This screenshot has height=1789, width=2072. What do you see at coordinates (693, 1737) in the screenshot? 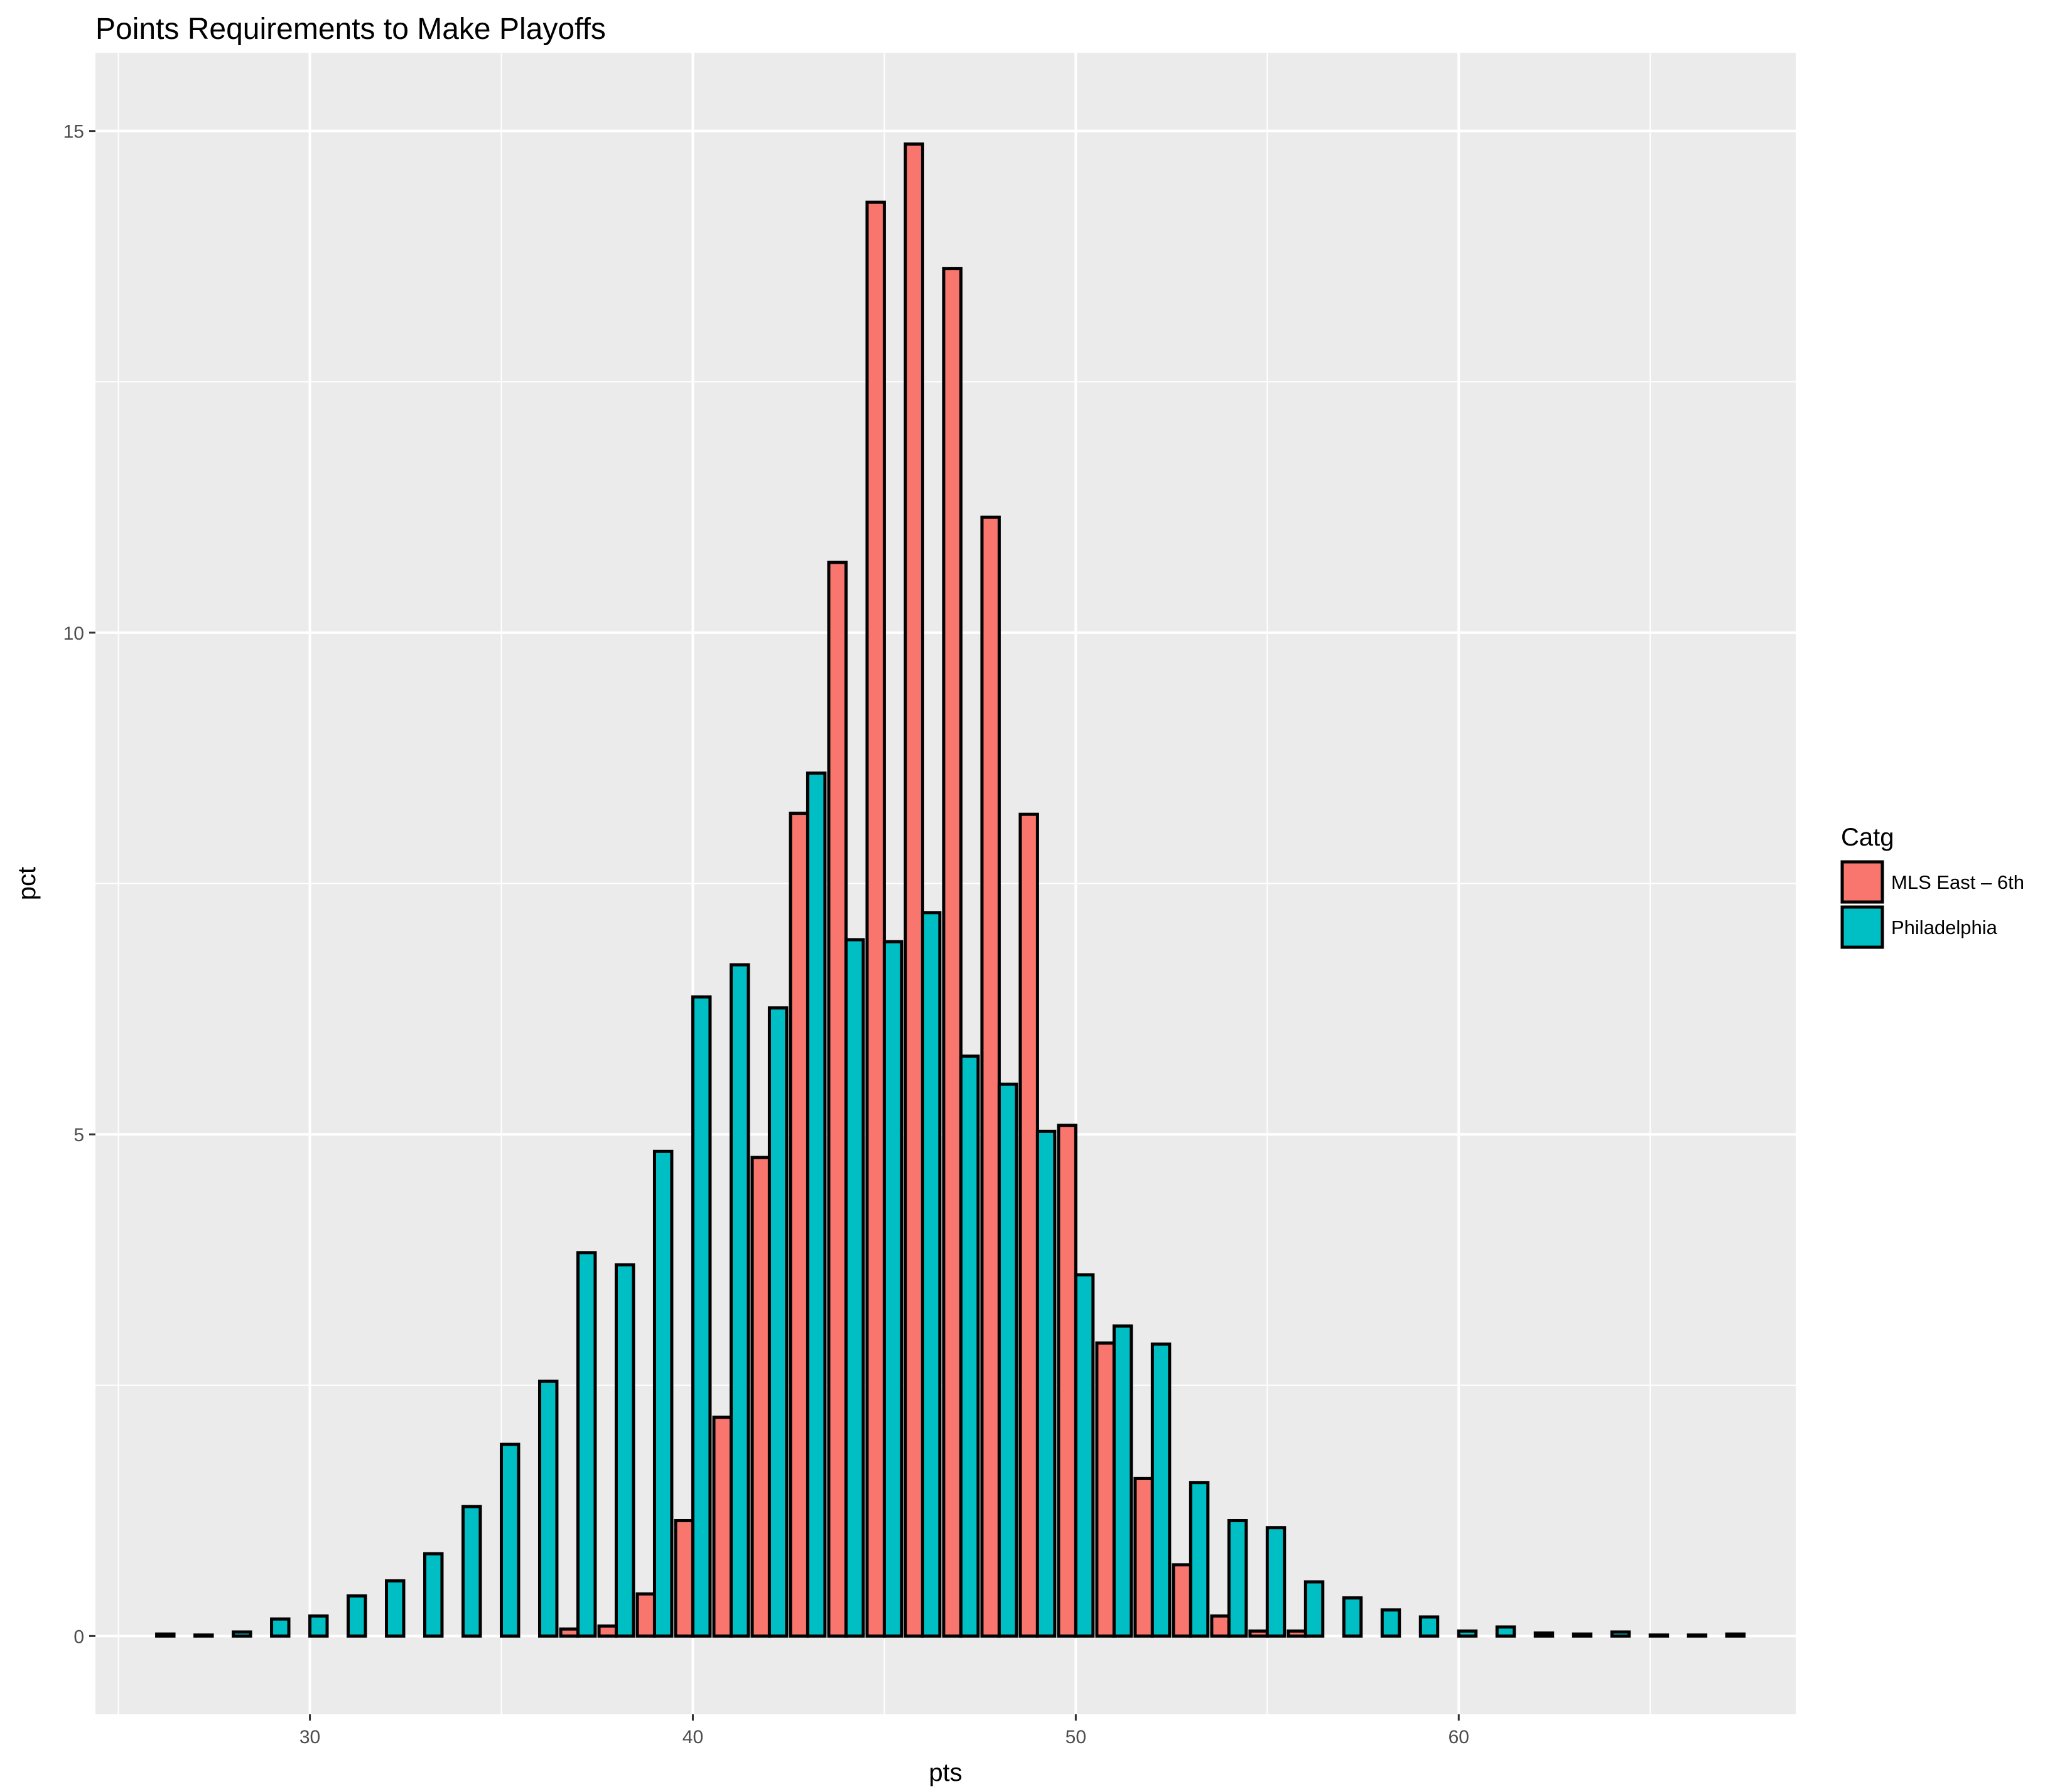
I see `x-tick-label: 40` at bounding box center [693, 1737].